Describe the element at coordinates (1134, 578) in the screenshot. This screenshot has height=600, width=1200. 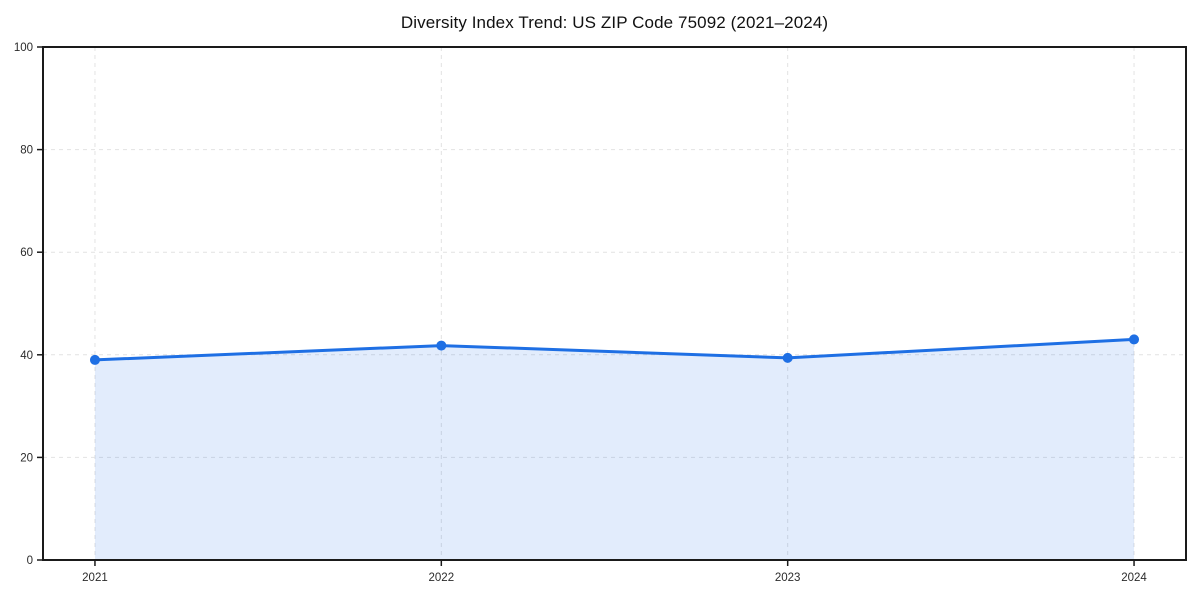
I see `x-tick-label: 2024` at that location.